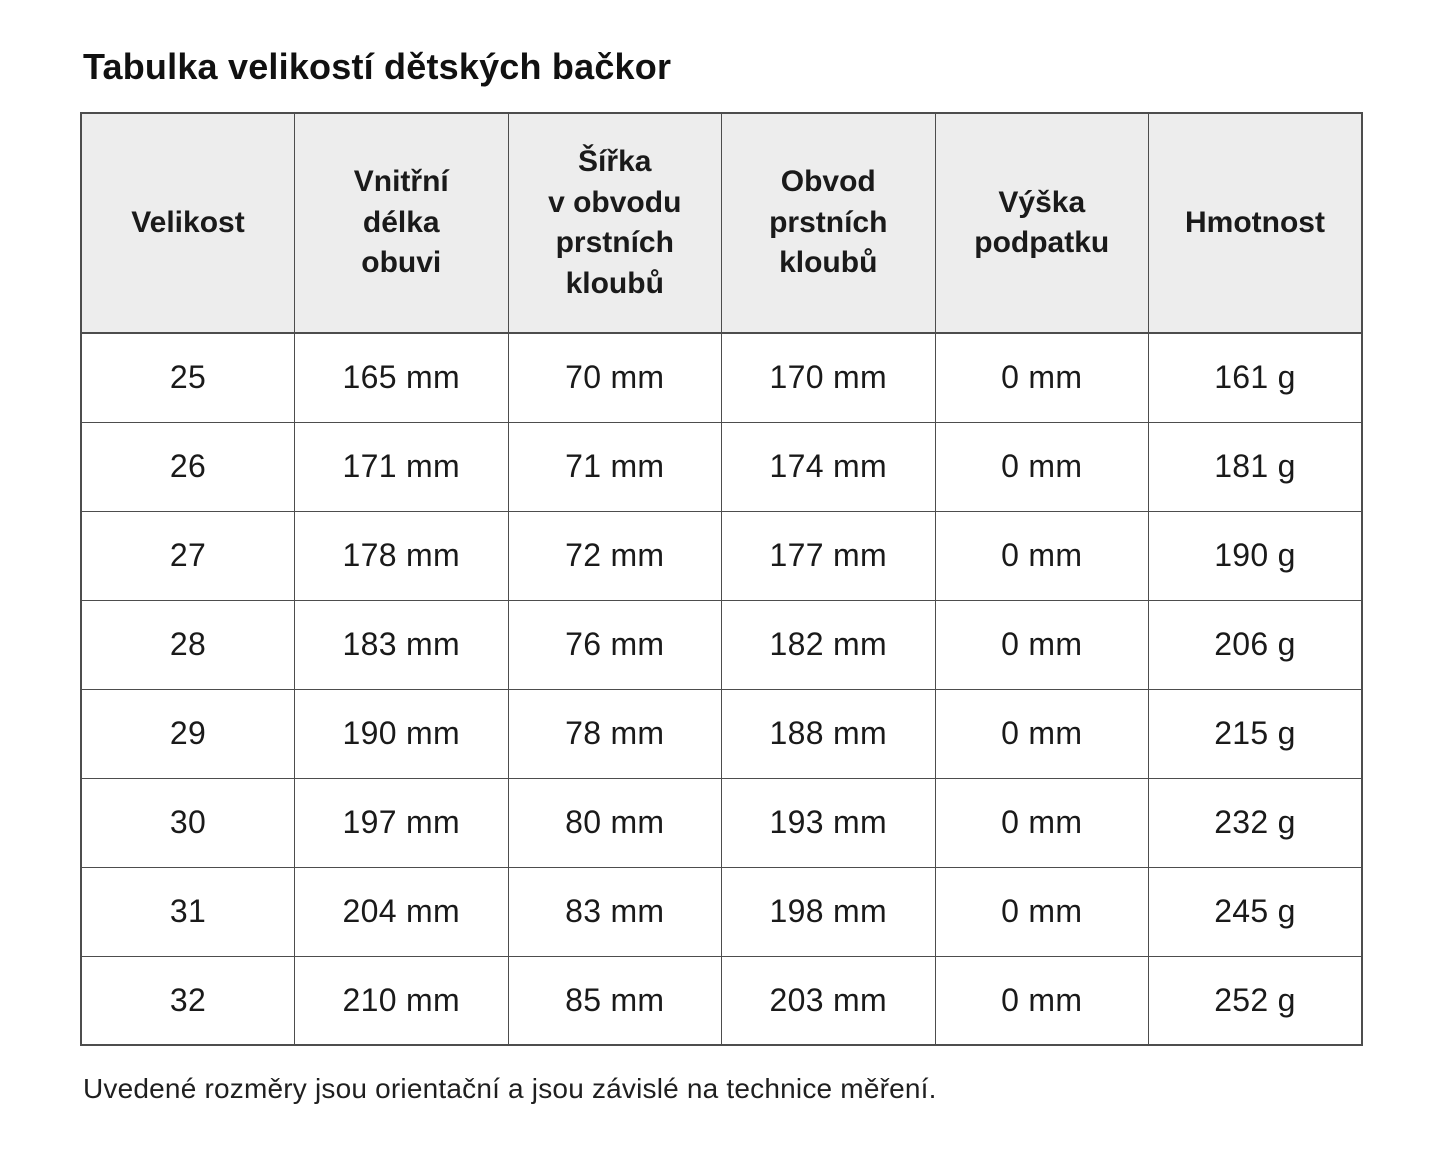 Image resolution: width=1445 pixels, height=1156 pixels. What do you see at coordinates (187, 377) in the screenshot?
I see `cell-size: 25` at bounding box center [187, 377].